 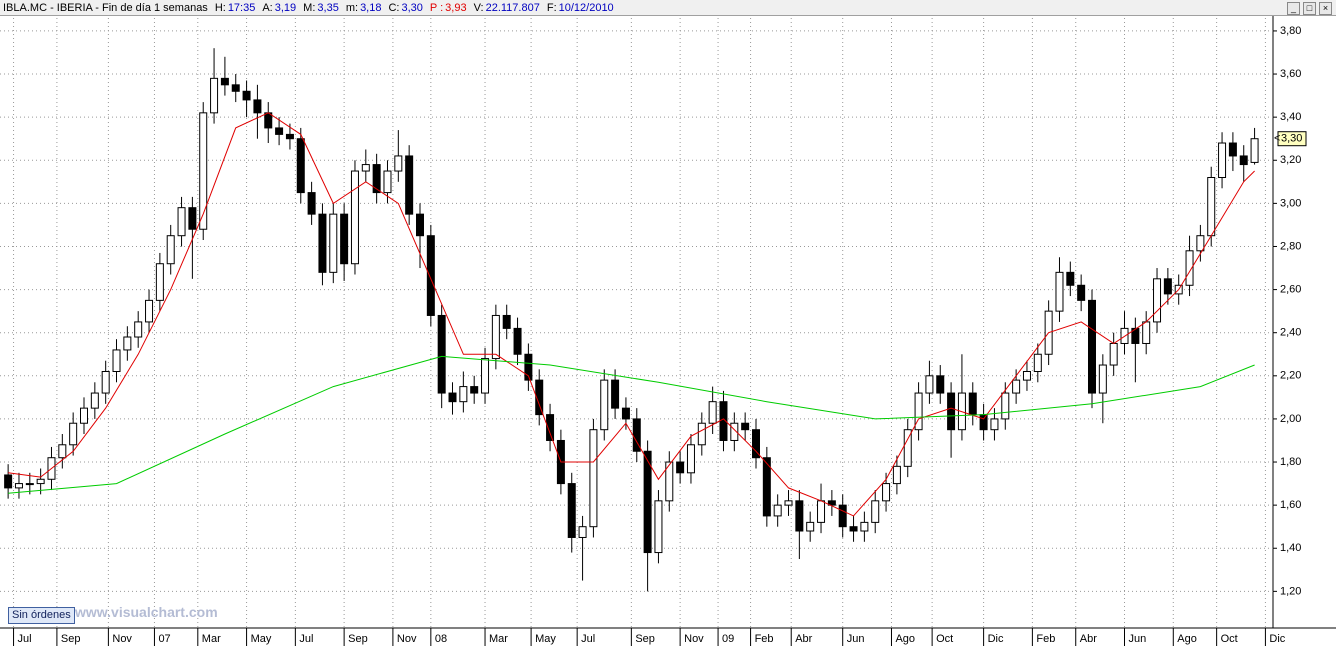 What do you see at coordinates (394, 8) in the screenshot?
I see `header-label: C:` at bounding box center [394, 8].